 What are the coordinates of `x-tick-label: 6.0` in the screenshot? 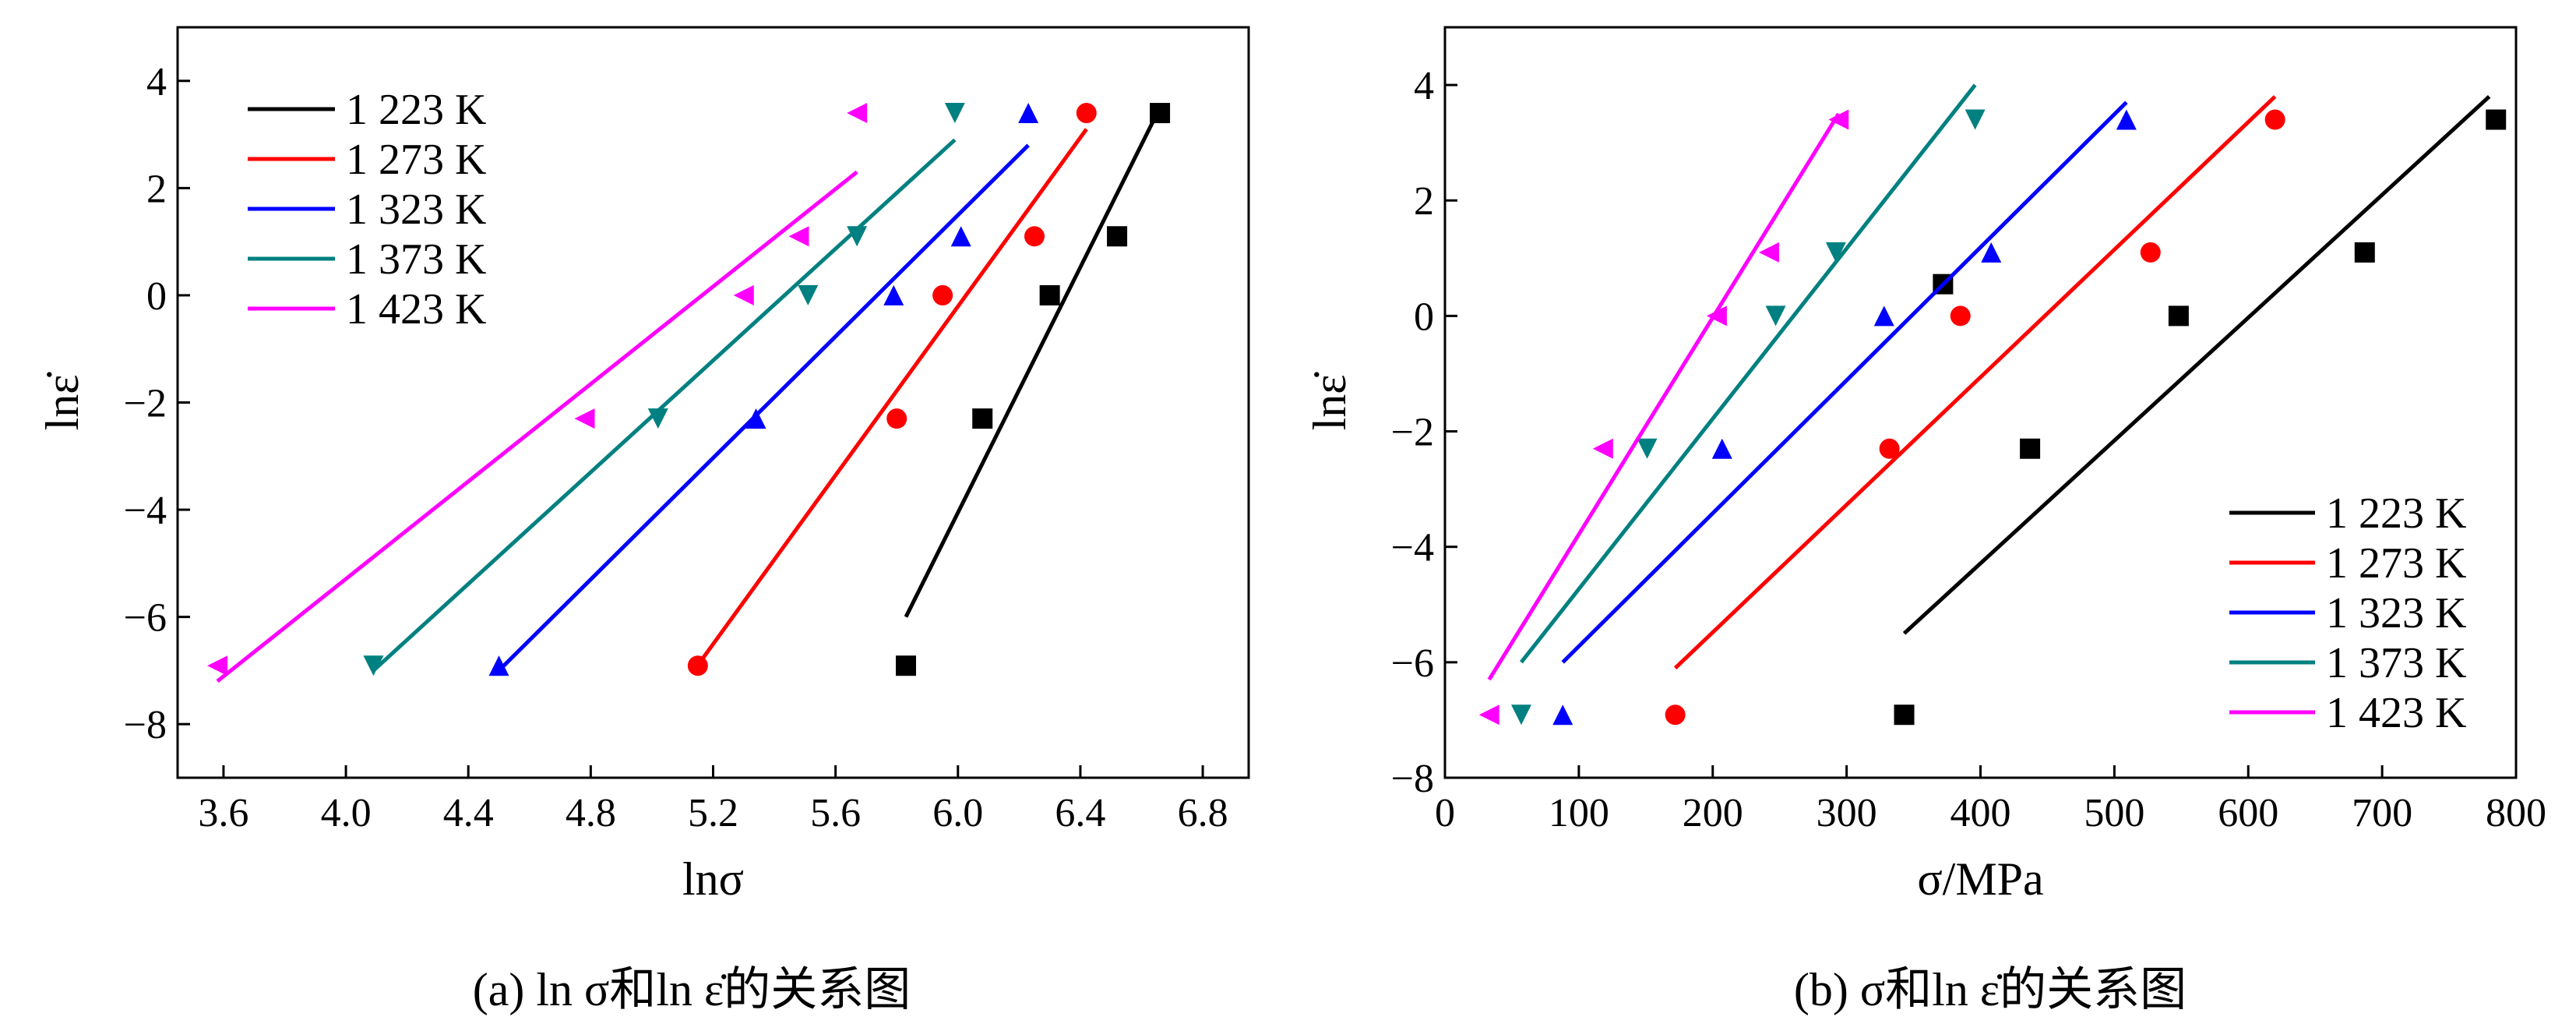 It's located at (957, 813).